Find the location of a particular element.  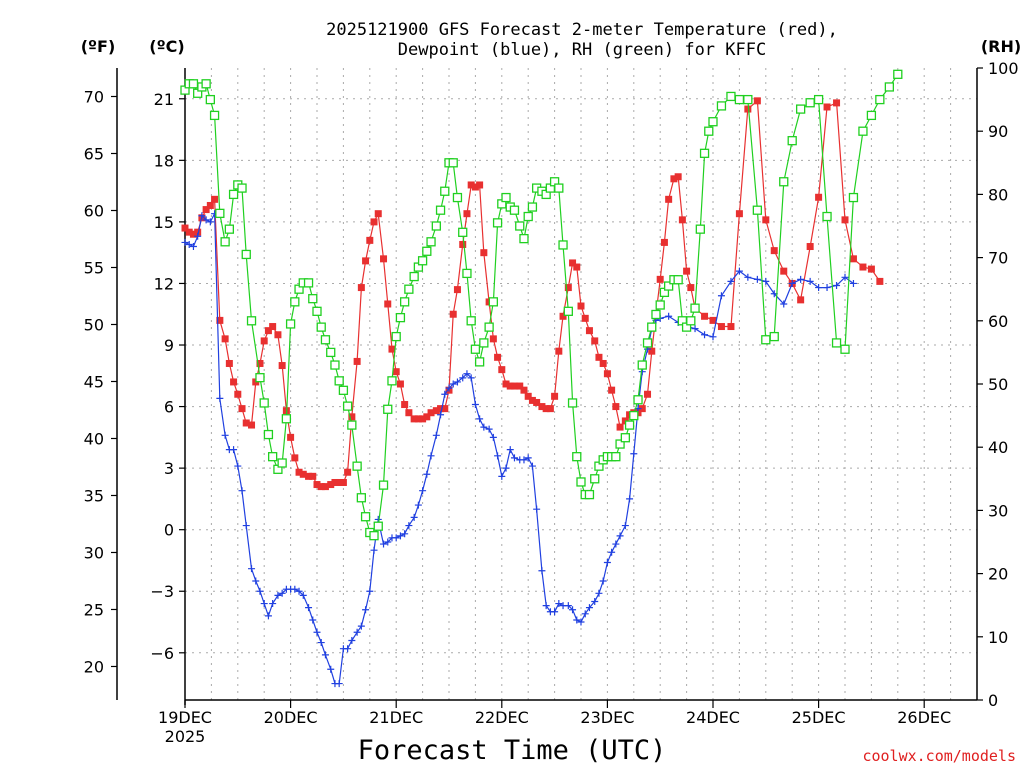

celsius-tick-label: 0 is located at coordinates (169, 530).